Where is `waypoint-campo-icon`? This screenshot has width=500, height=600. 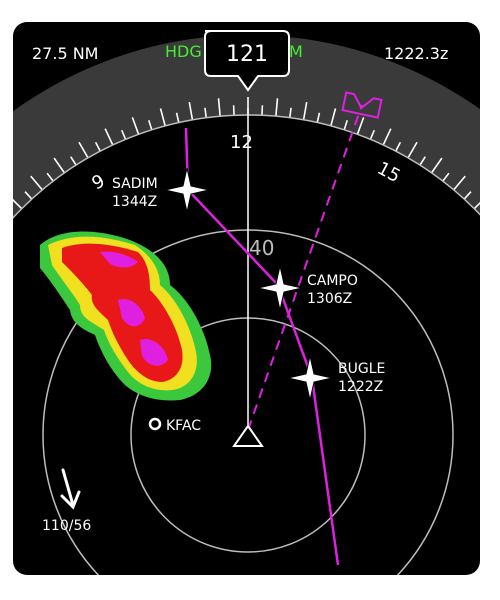 waypoint-campo-icon is located at coordinates (280, 288).